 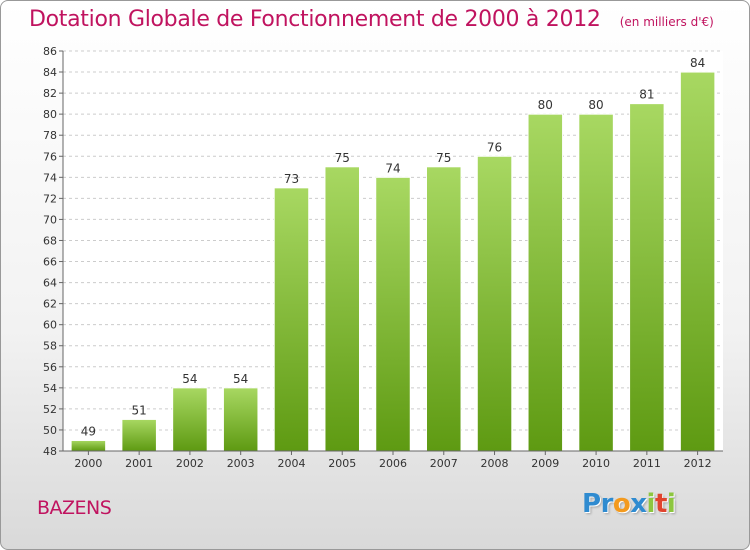 I want to click on x-tick-label: 2009, so click(x=545, y=463).